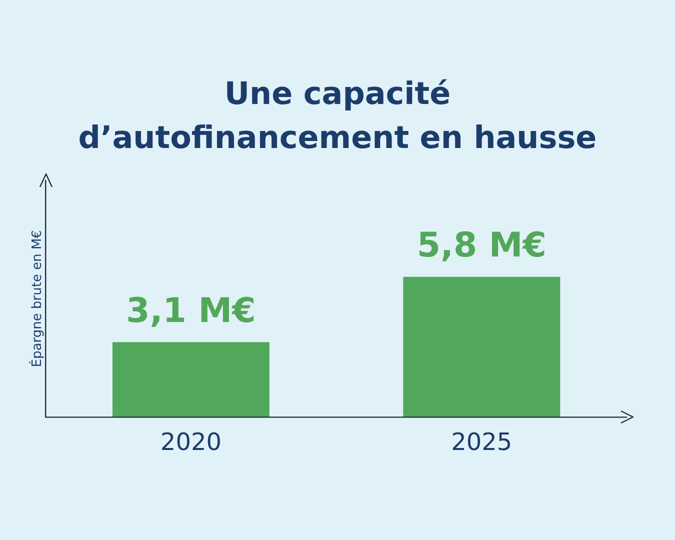 The width and height of the screenshot is (675, 540). What do you see at coordinates (481, 246) in the screenshot?
I see `data-label: 5,8 M€` at bounding box center [481, 246].